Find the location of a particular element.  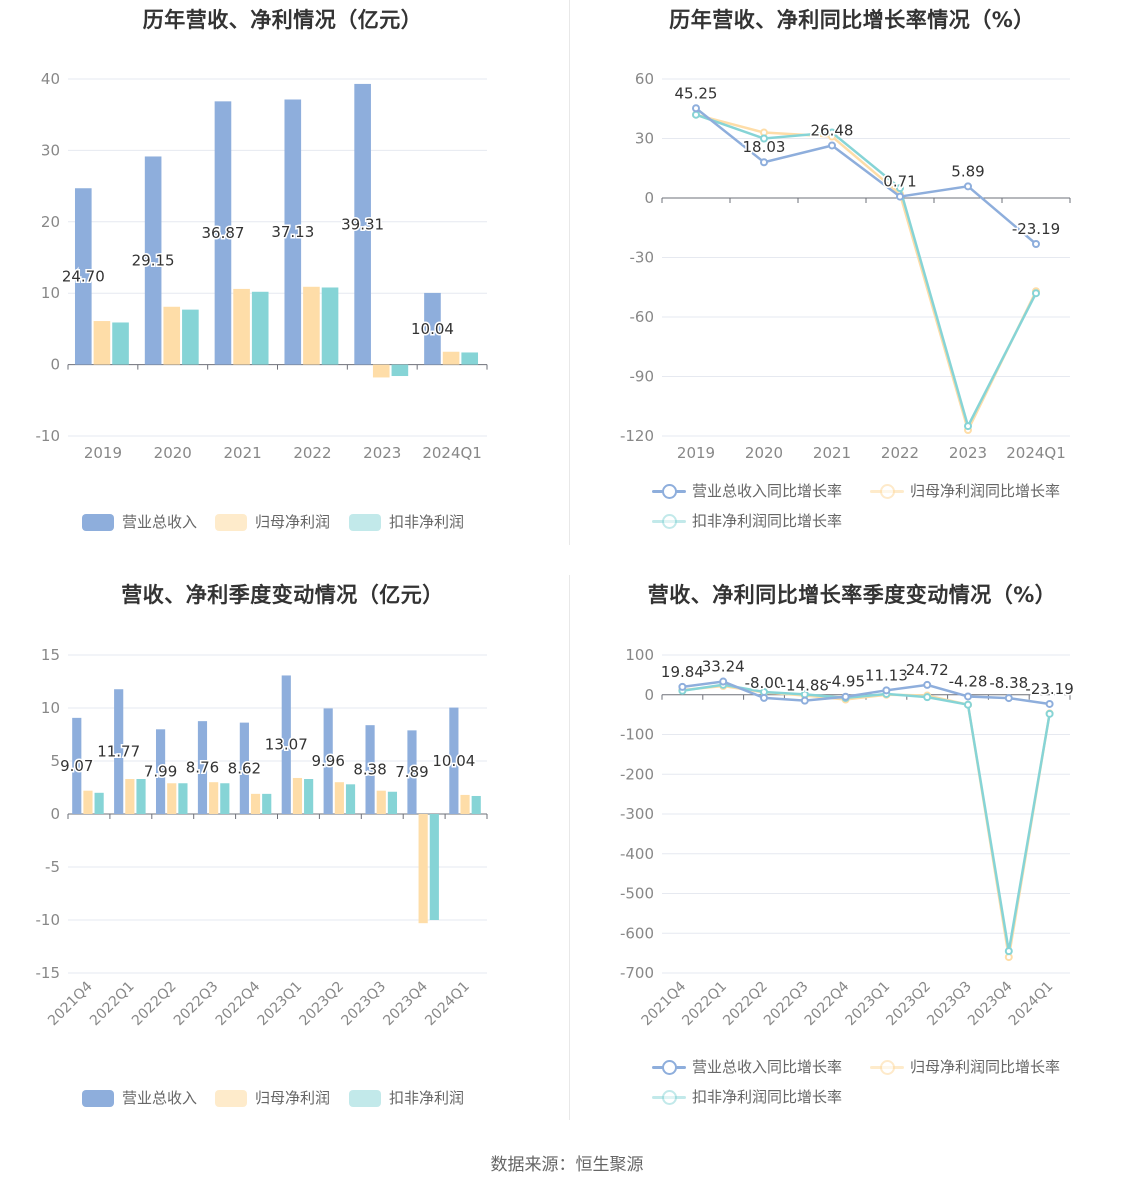

vertical-divider is located at coordinates (569, 847).